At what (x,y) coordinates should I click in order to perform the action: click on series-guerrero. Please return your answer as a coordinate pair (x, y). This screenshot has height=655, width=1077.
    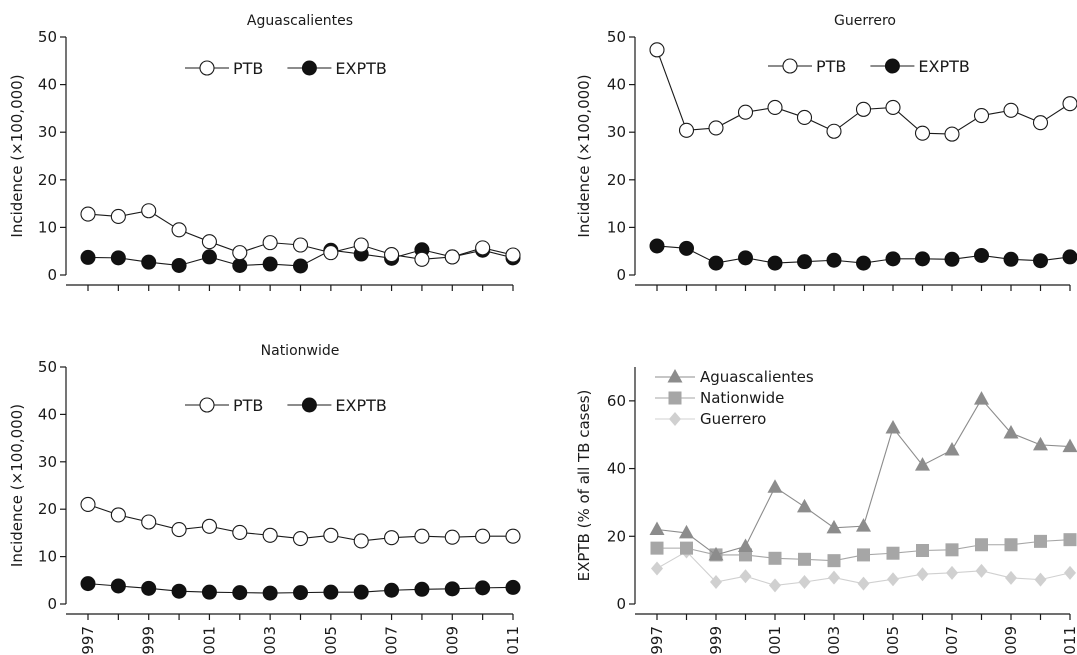
    Looking at the image, I should click on (863, 568).